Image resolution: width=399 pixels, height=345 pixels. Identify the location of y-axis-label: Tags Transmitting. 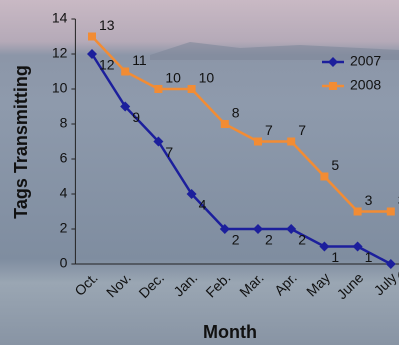
(21, 142).